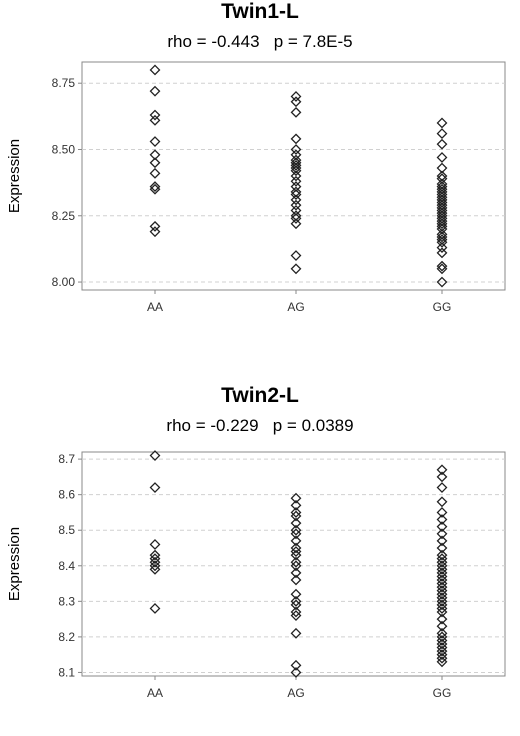 Image resolution: width=520 pixels, height=736 pixels. Describe the element at coordinates (442, 307) in the screenshot. I see `x-tick-label: GG` at that location.